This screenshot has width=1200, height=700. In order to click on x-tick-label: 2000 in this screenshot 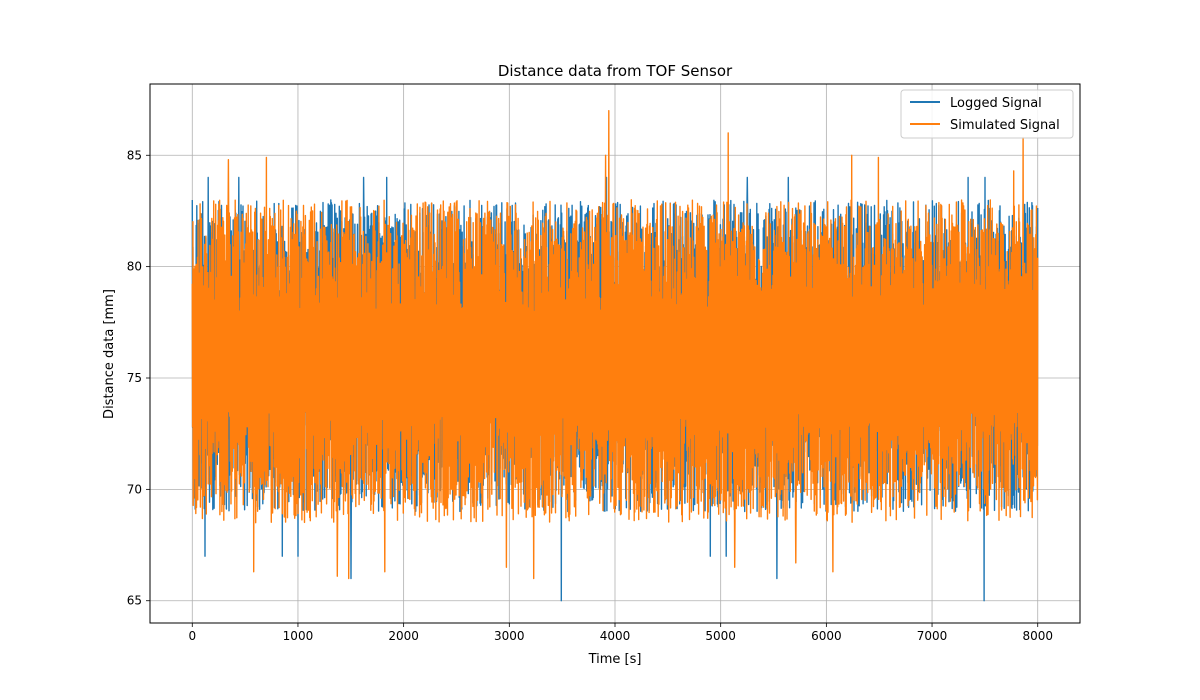, I will do `click(403, 636)`.